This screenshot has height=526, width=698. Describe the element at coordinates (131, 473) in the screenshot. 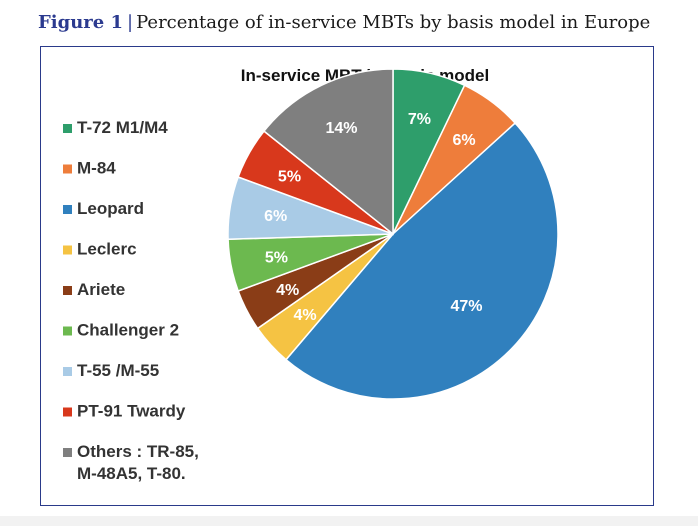

I see `legend-label: M-48A5, T-80.` at that location.